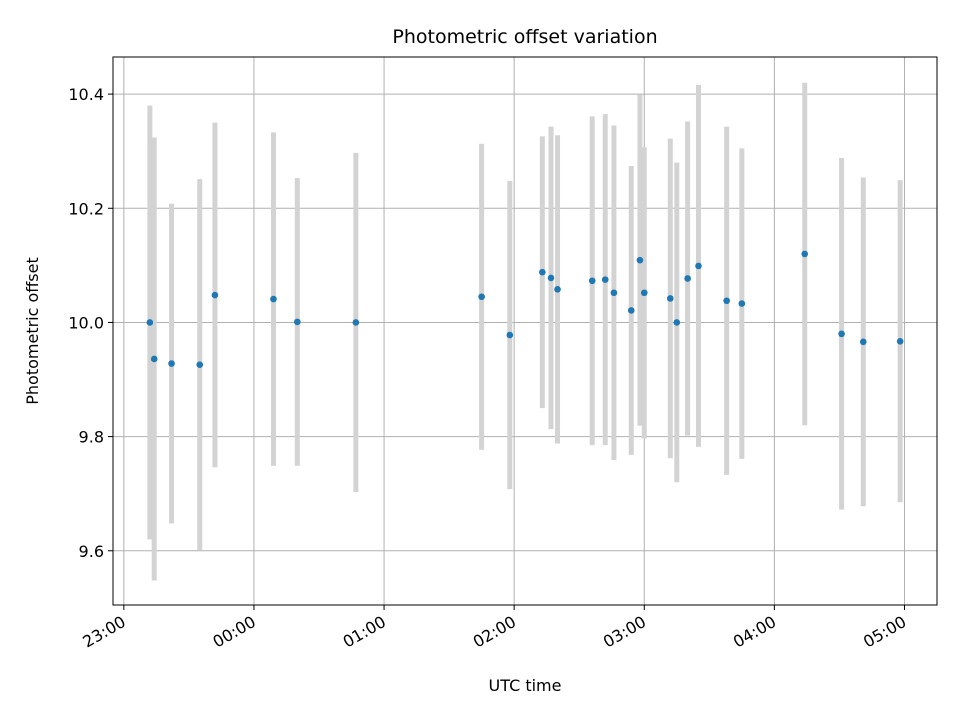 The height and width of the screenshot is (720, 960). I want to click on y-tick-label: 10.0, so click(86, 322).